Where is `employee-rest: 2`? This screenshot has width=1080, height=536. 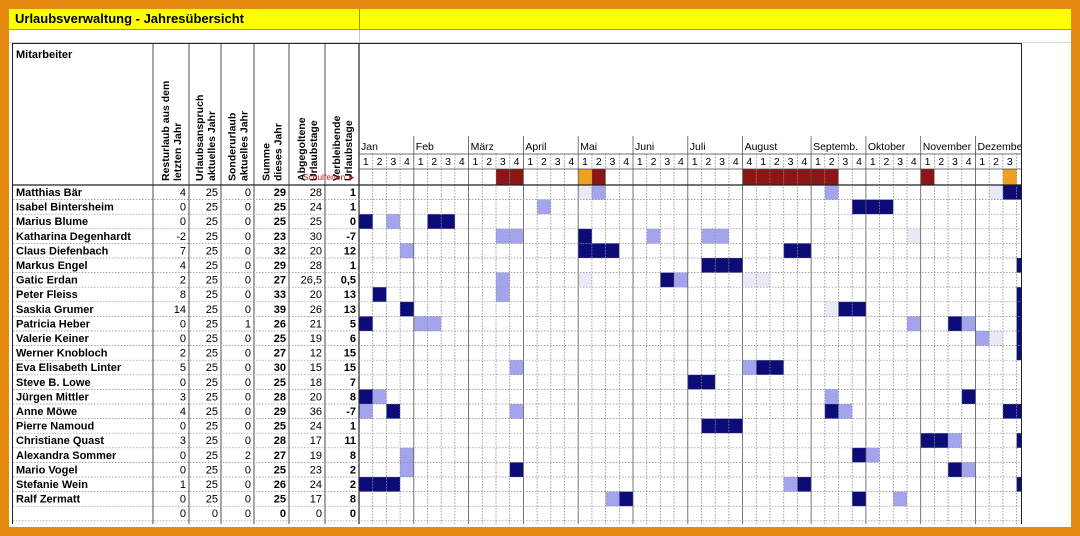 employee-rest: 2 is located at coordinates (183, 354).